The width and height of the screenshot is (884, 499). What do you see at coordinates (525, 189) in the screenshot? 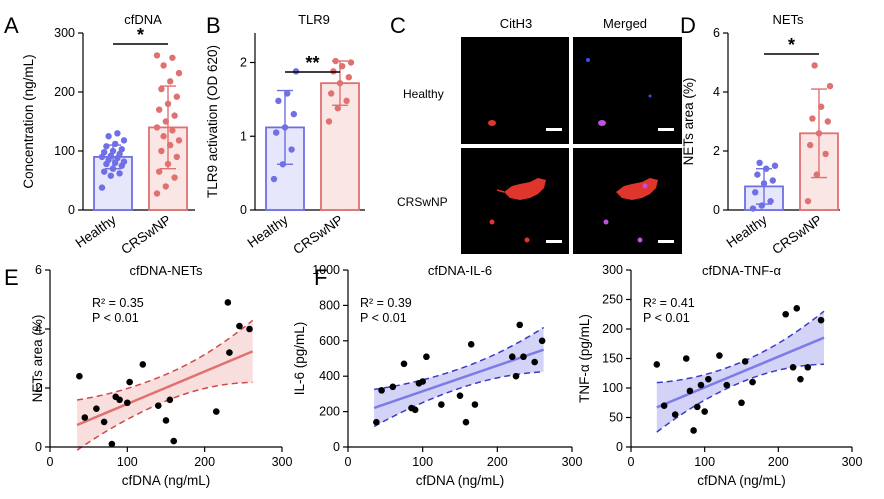
I see `net-crswnp-cith3` at bounding box center [525, 189].